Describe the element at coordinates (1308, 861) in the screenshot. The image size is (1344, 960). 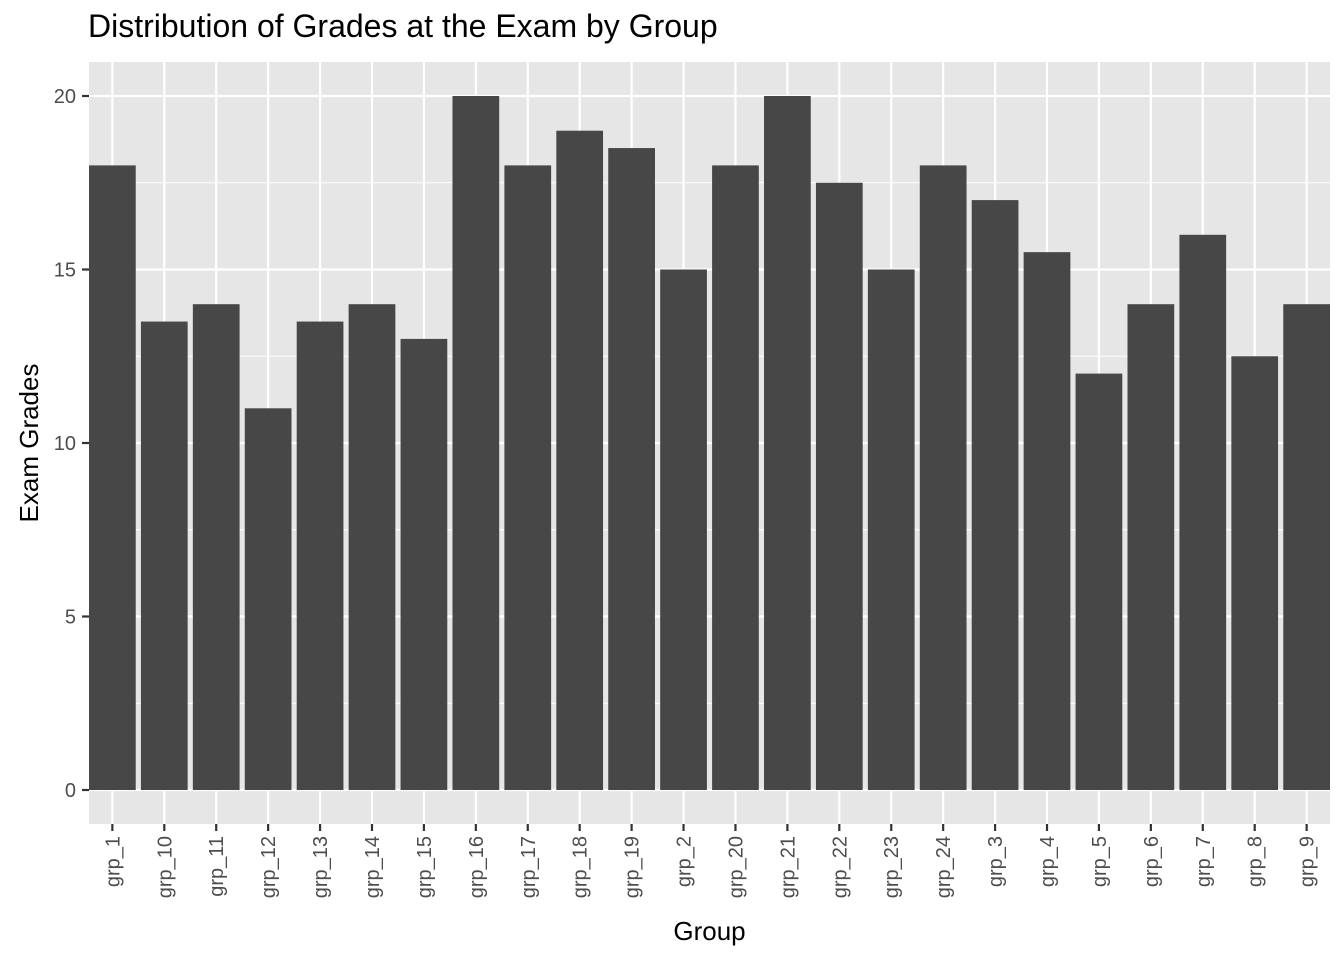
I see `x-tick-label: grp_9` at that location.